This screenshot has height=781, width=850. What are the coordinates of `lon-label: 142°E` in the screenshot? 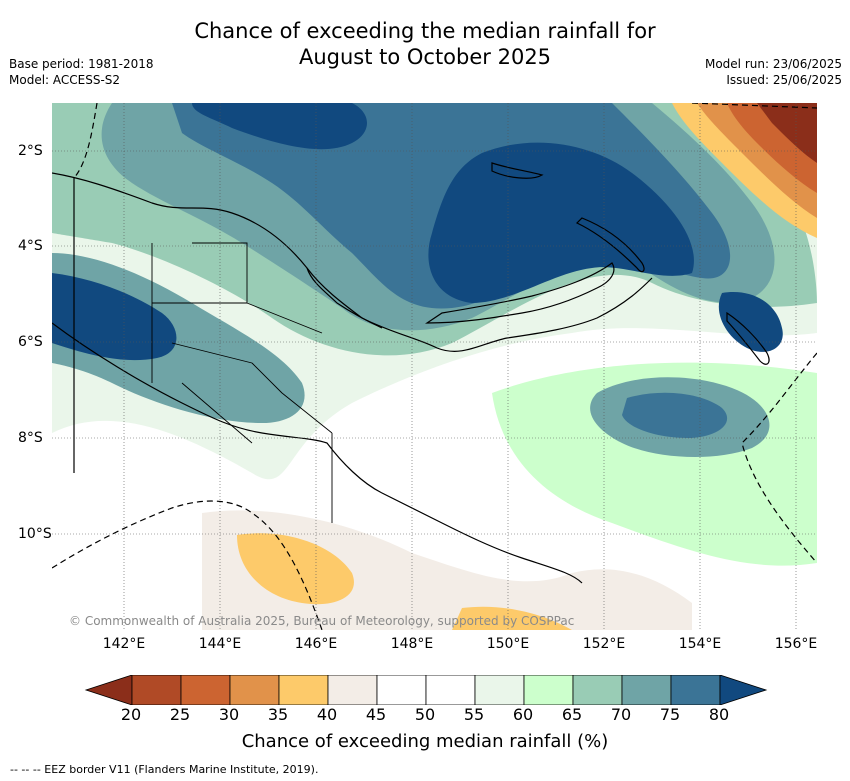 It's located at (124, 644).